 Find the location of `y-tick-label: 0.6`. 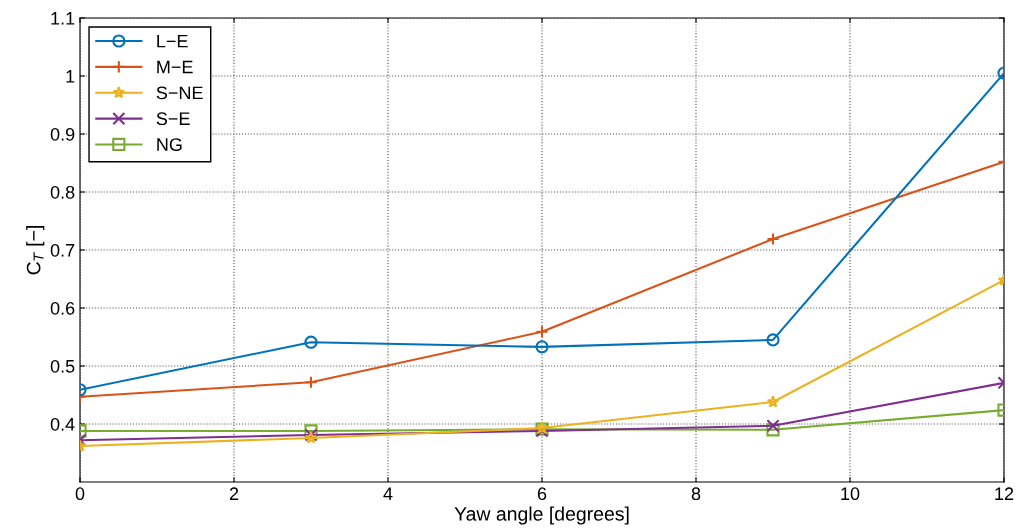

y-tick-label: 0.6 is located at coordinates (62, 308).